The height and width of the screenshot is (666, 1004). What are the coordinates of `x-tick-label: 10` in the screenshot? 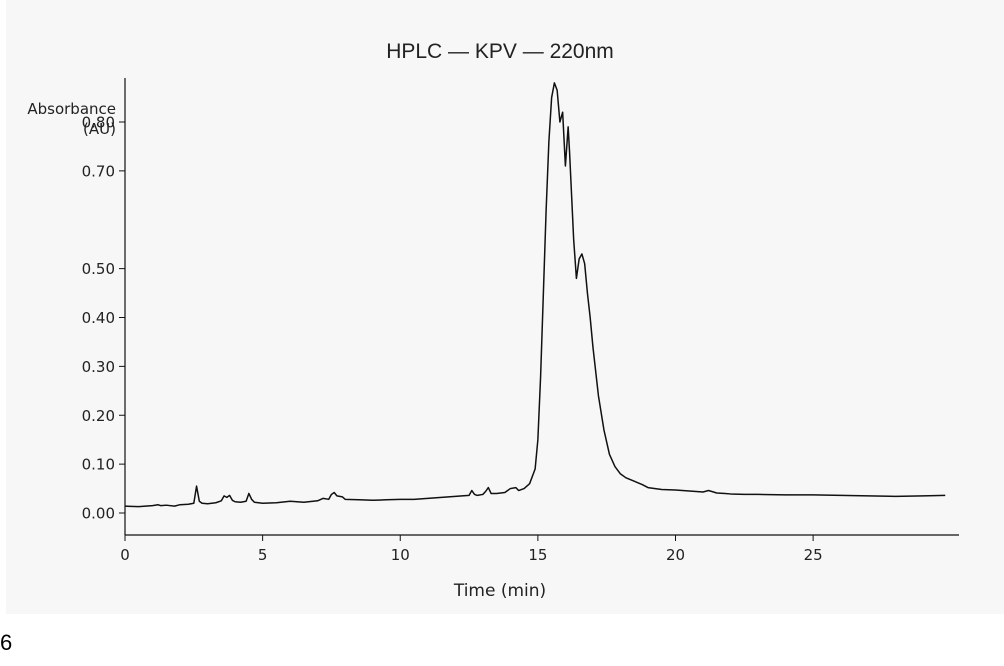 It's located at (400, 555).